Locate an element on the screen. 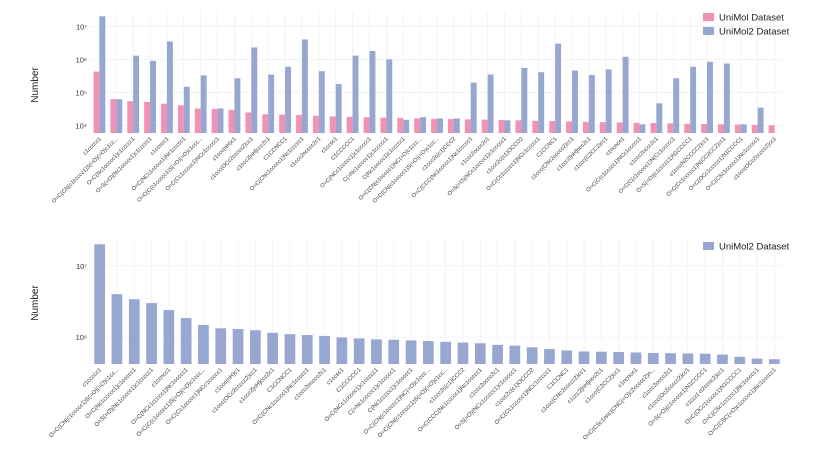 Image resolution: width=830 pixels, height=467 pixels. legend-label-unimol: UniMol Dataset is located at coordinates (751, 18).